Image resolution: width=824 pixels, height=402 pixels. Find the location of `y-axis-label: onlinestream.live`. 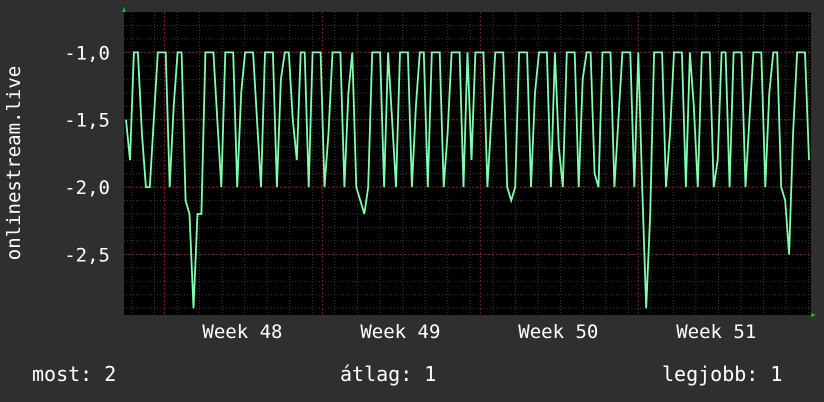

y-axis-label: onlinestream.live is located at coordinates (14, 163).